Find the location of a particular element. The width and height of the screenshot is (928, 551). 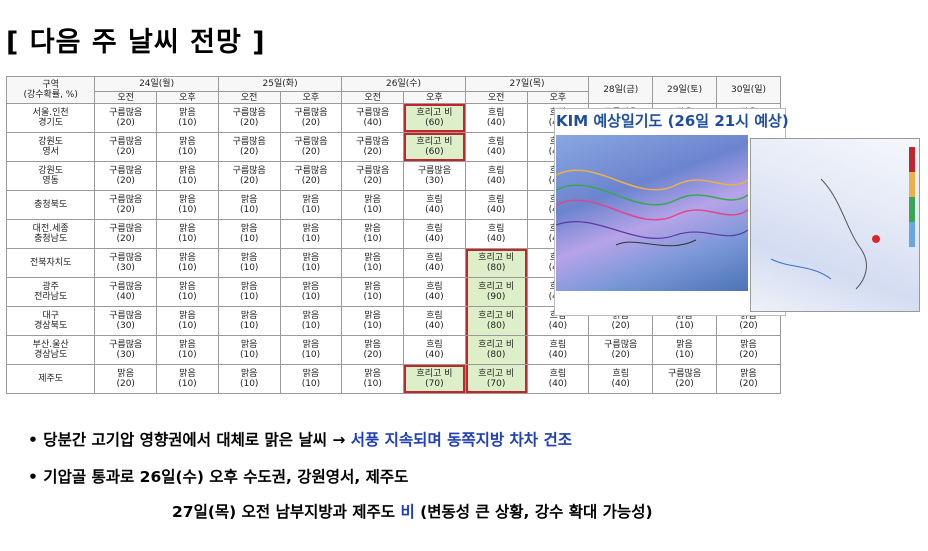

day-header: 24일(월) is located at coordinates (156, 84).